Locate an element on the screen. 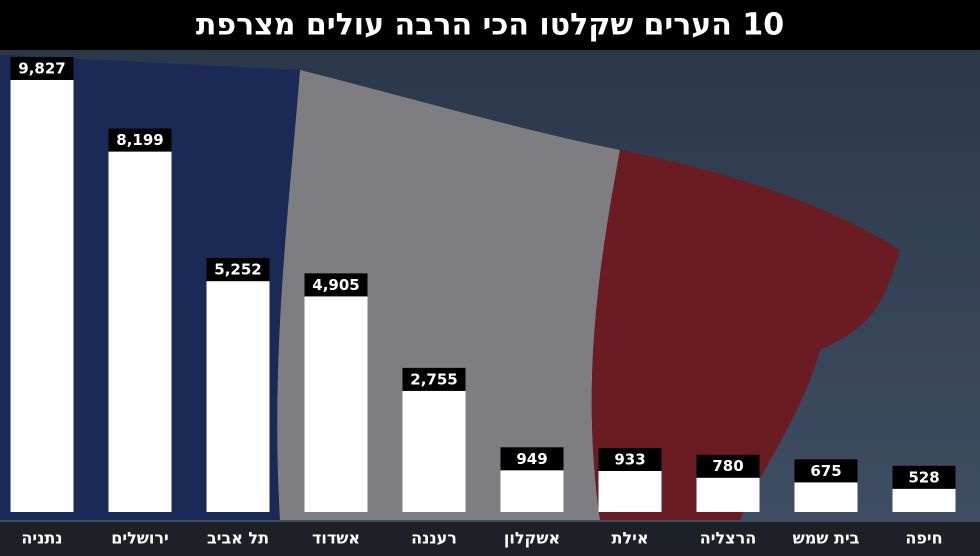 Image resolution: width=980 pixels, height=556 pixels. value-label: 8,199 is located at coordinates (139, 140).